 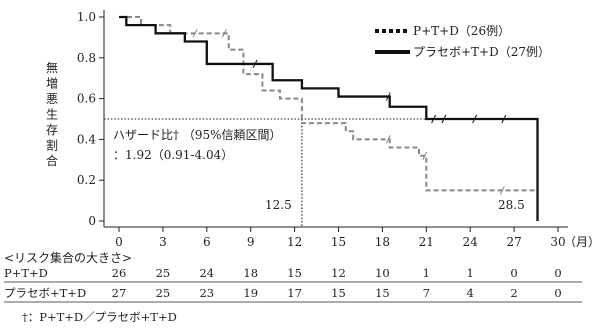 What do you see at coordinates (250, 273) in the screenshot?
I see `risk-cell: 18` at bounding box center [250, 273].